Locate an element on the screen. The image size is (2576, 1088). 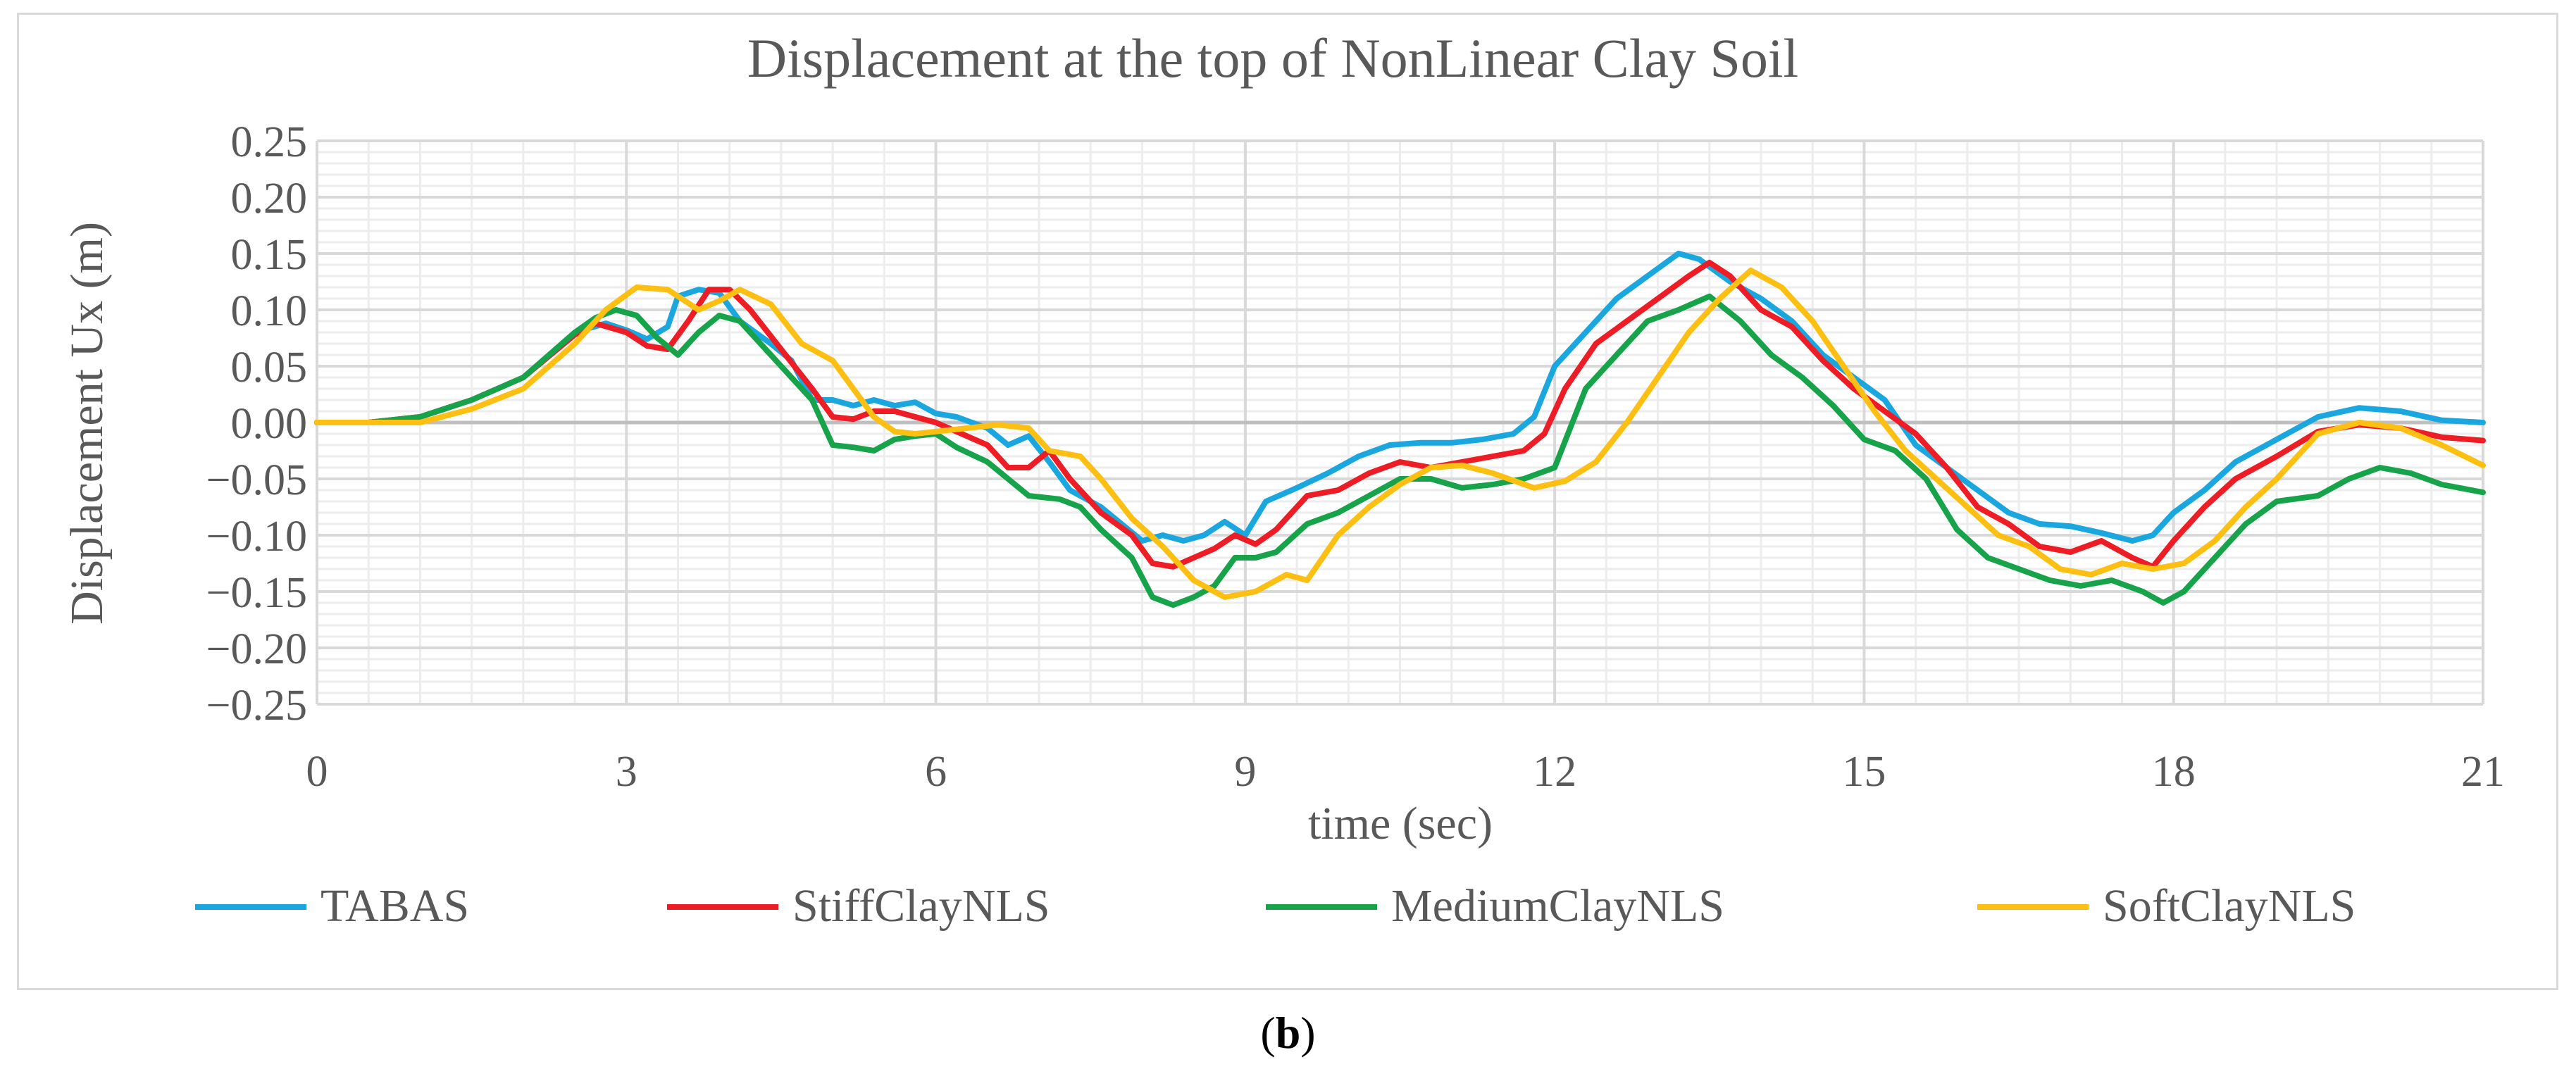
x-tick-label: 9 is located at coordinates (1245, 772).